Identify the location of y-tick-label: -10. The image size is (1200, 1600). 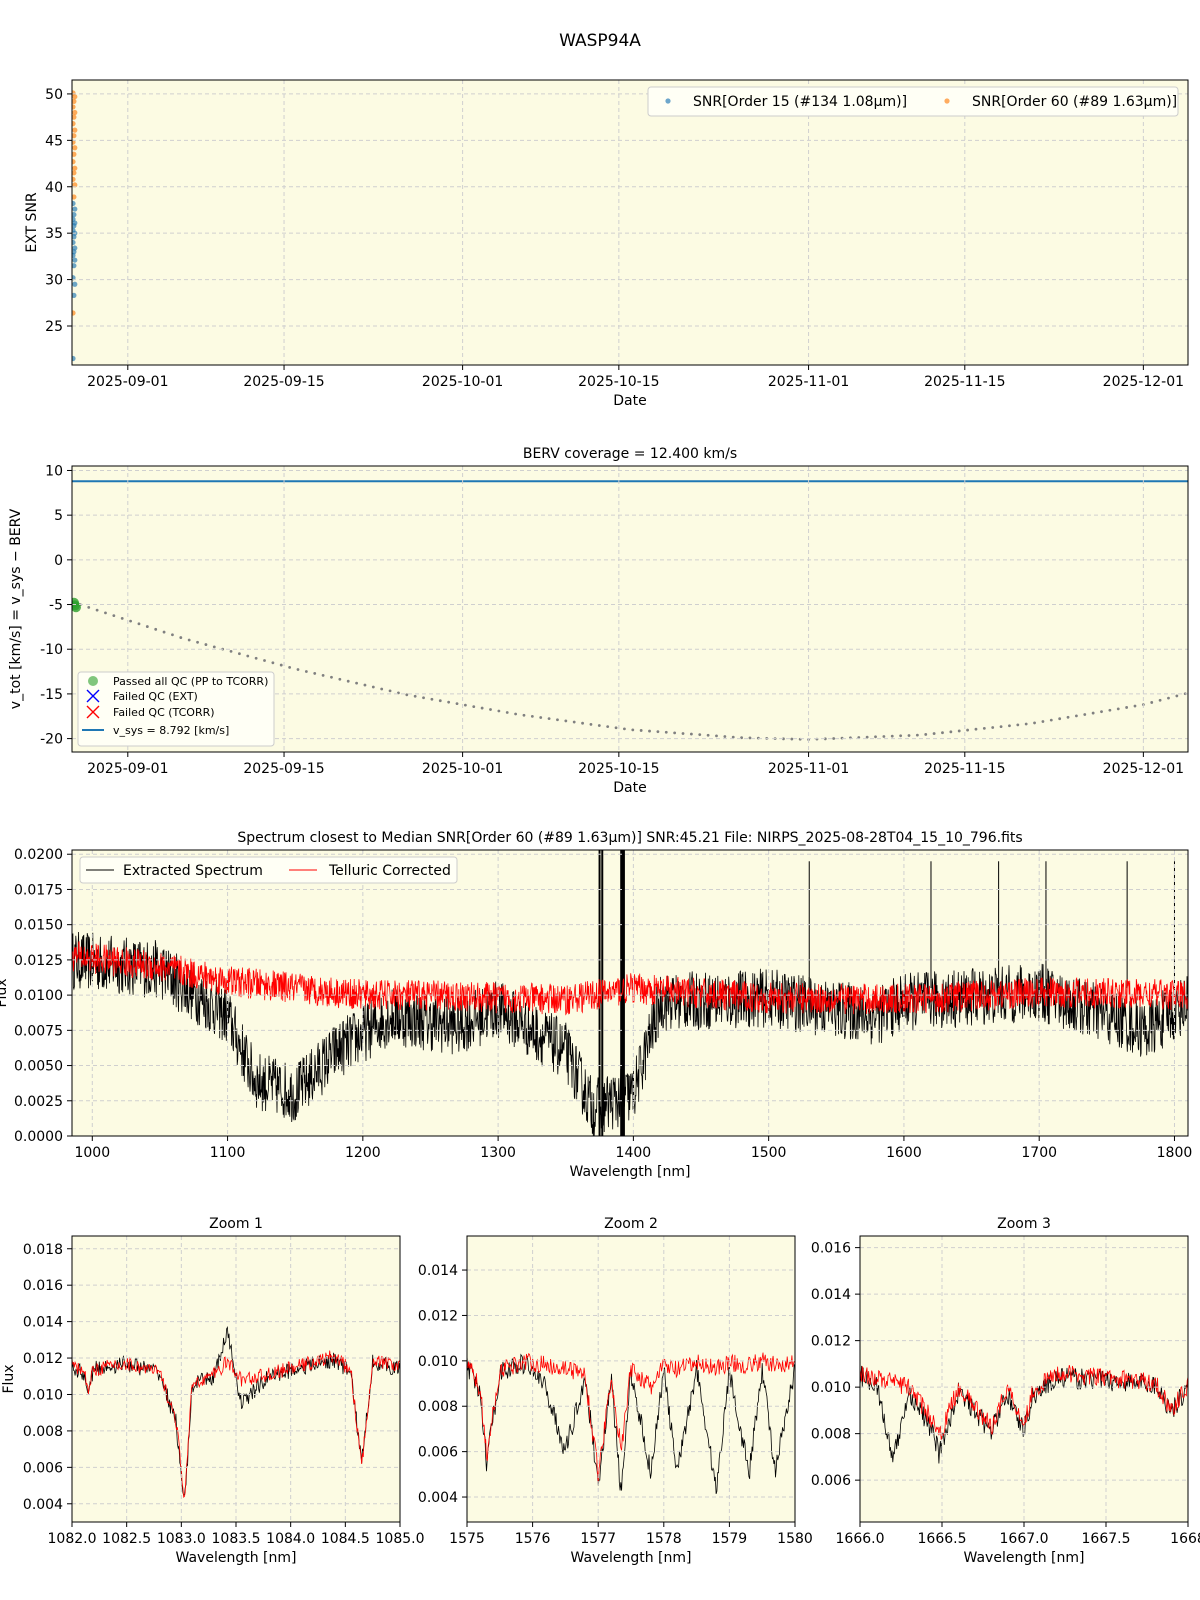
(51, 650).